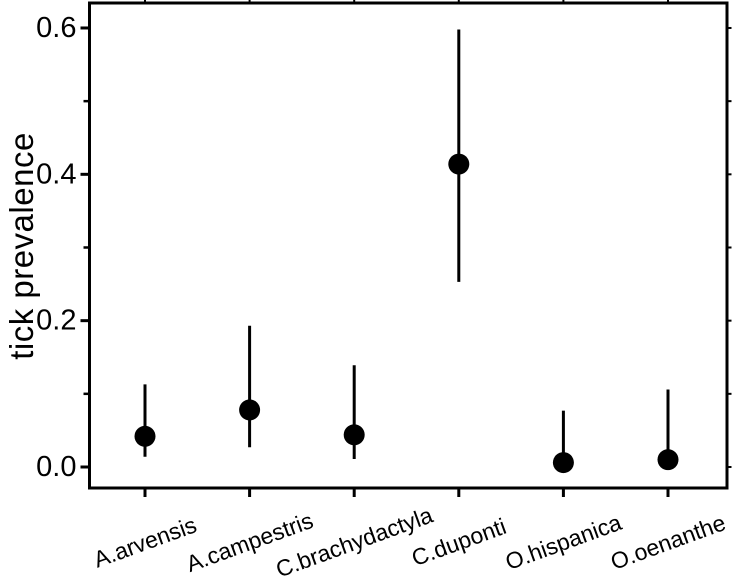  I want to click on y-axis-tick-label: 0.6, so click(56, 28).